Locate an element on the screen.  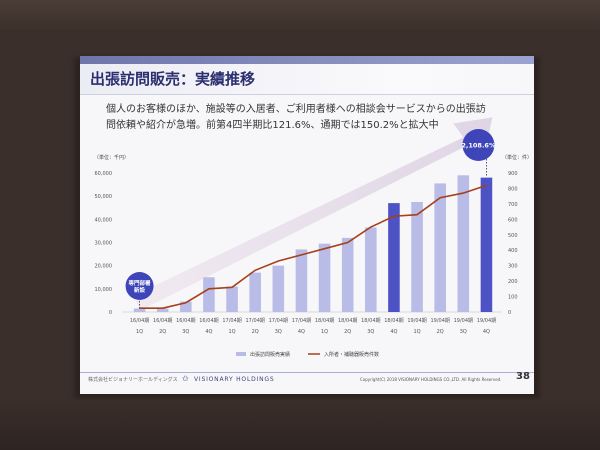
left-axis-unit: （単位：千円） is located at coordinates (111, 157).